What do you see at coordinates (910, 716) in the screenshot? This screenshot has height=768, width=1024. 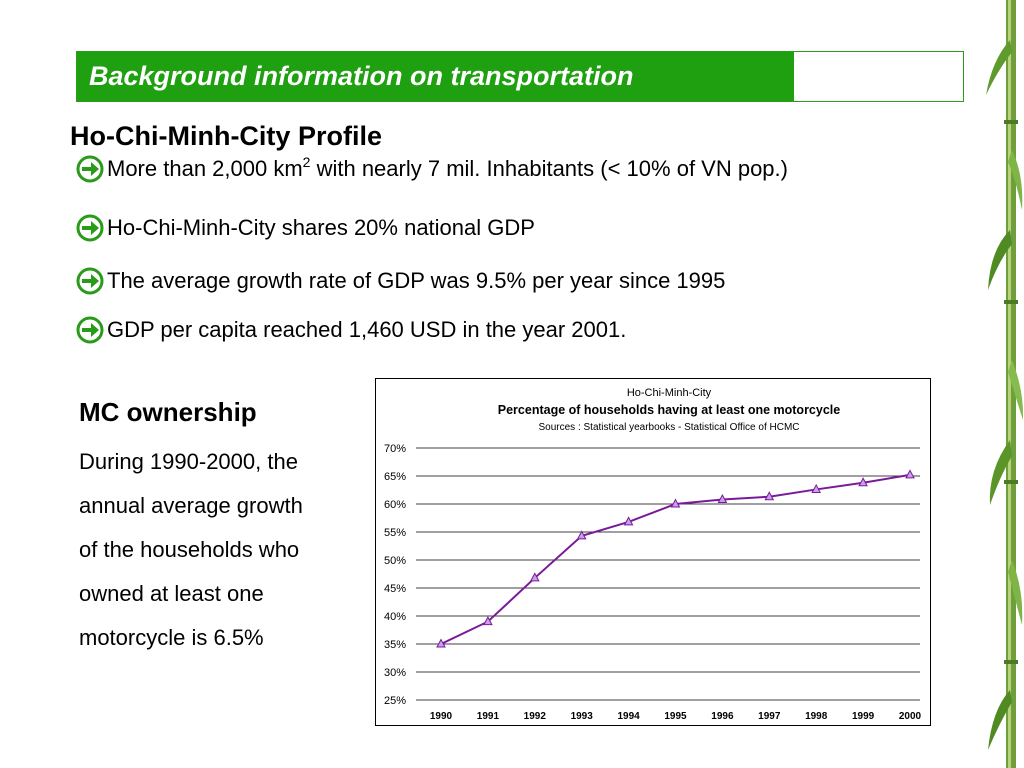 I see `x-tick-label: 2000` at bounding box center [910, 716].